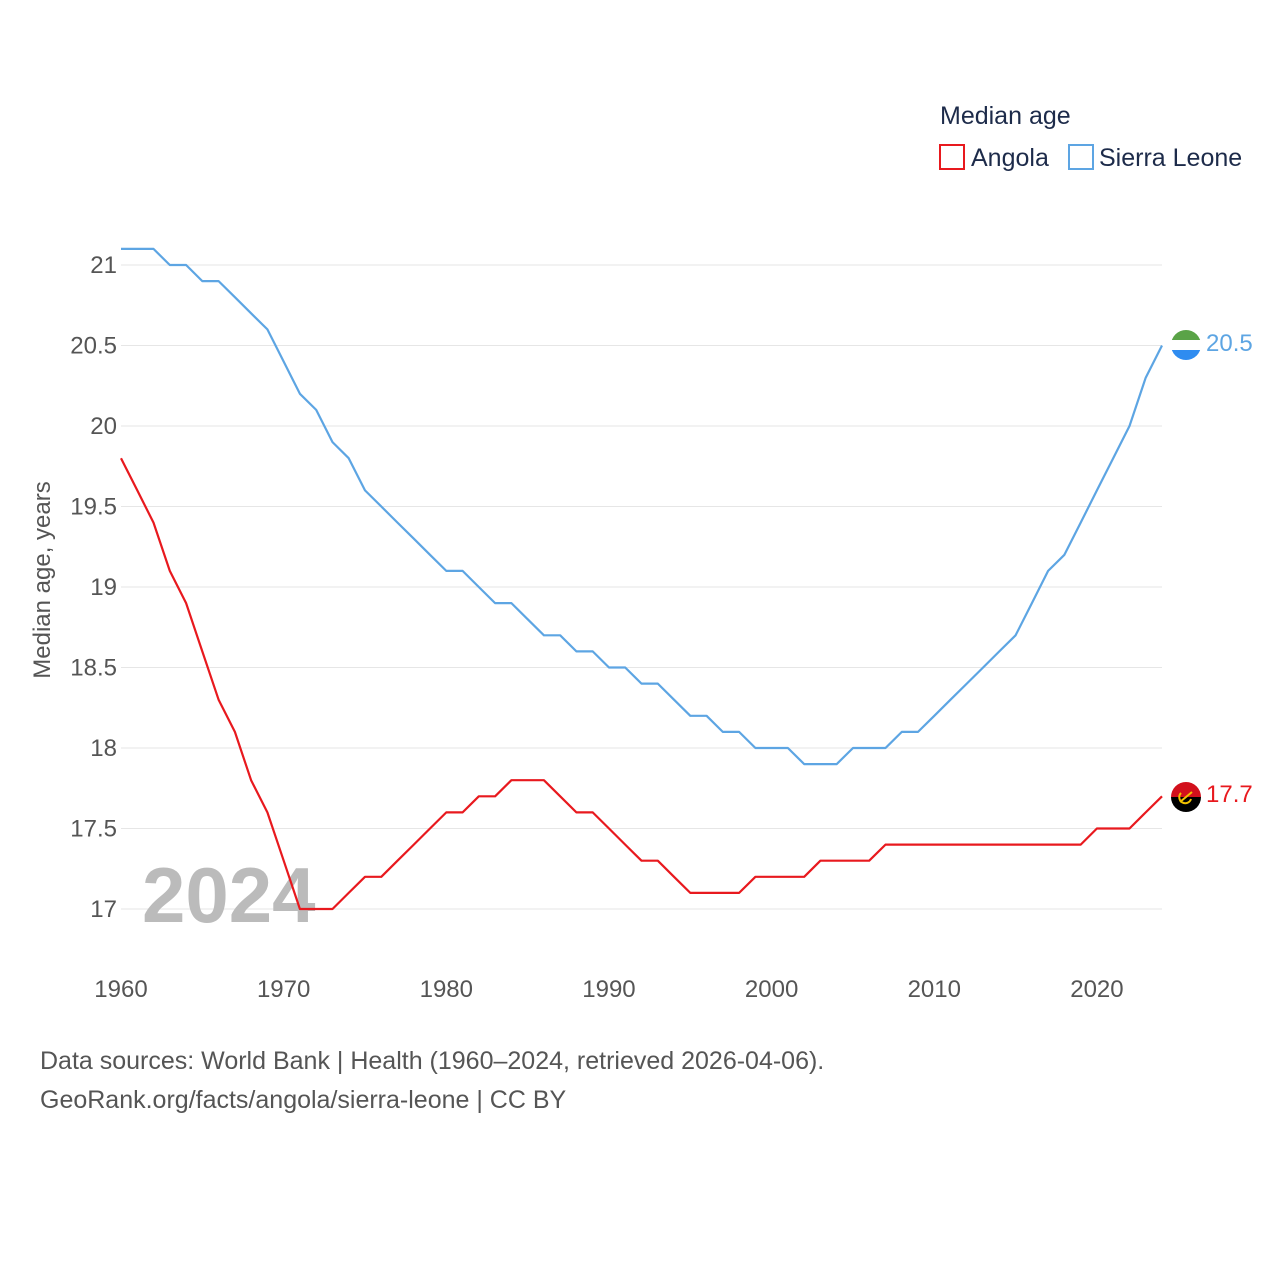 Image resolution: width=1280 pixels, height=1280 pixels. What do you see at coordinates (103, 587) in the screenshot?
I see `y-tick-label: 19` at bounding box center [103, 587].